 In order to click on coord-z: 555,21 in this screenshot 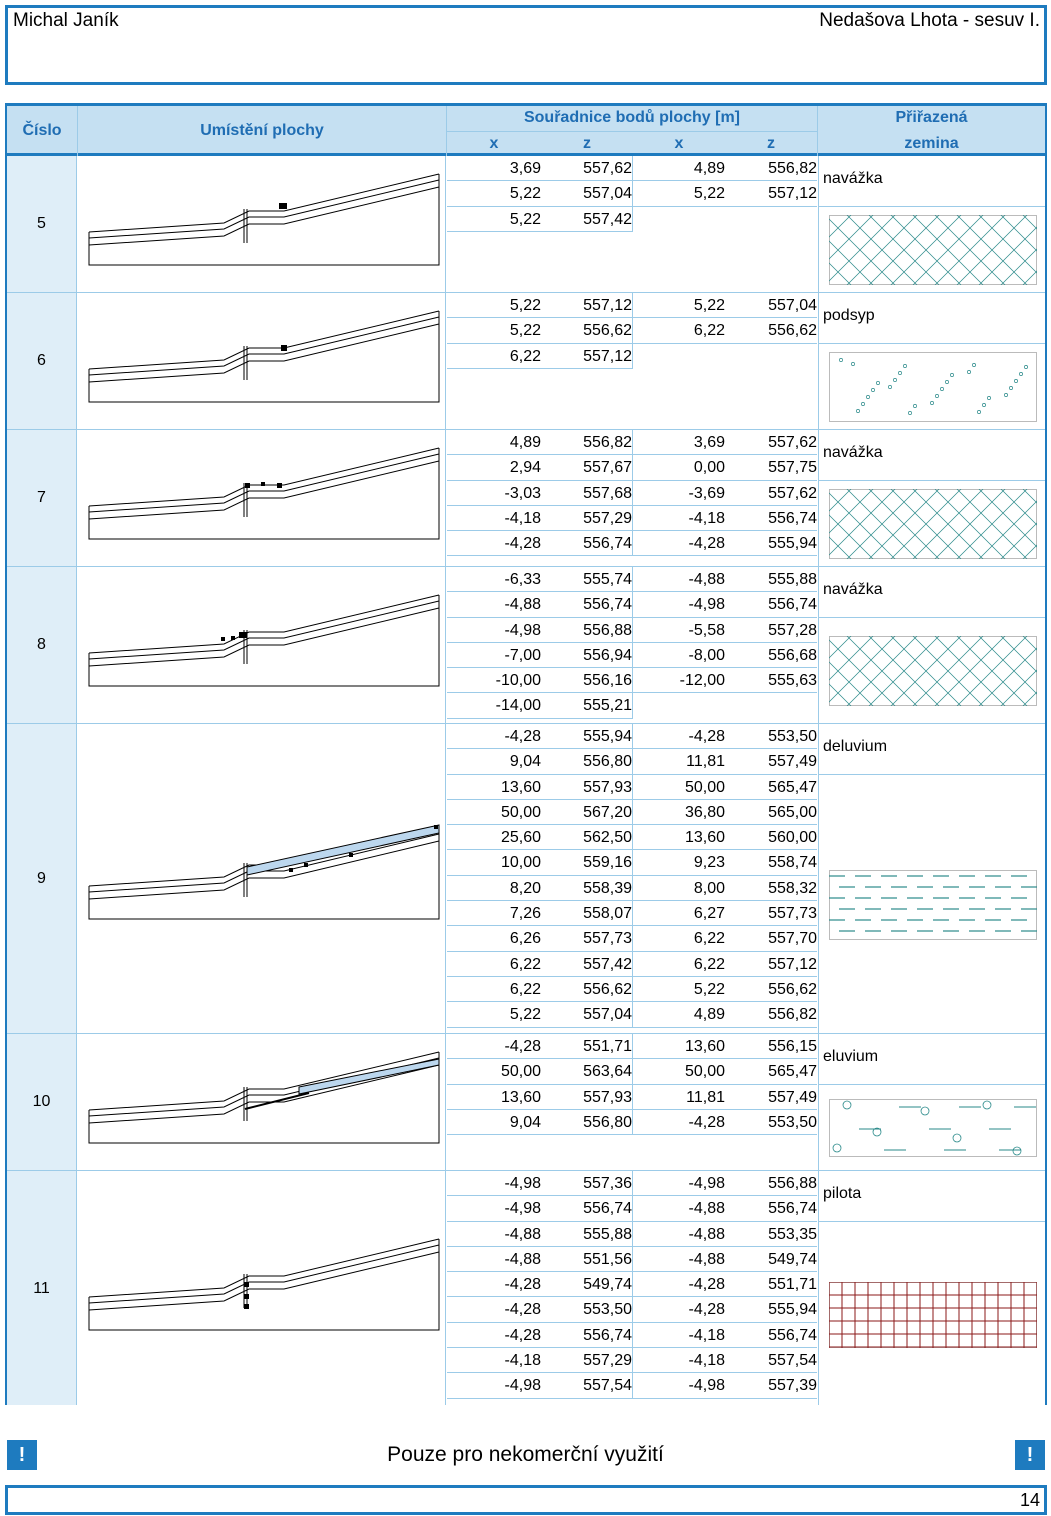, I will do `click(587, 706)`.